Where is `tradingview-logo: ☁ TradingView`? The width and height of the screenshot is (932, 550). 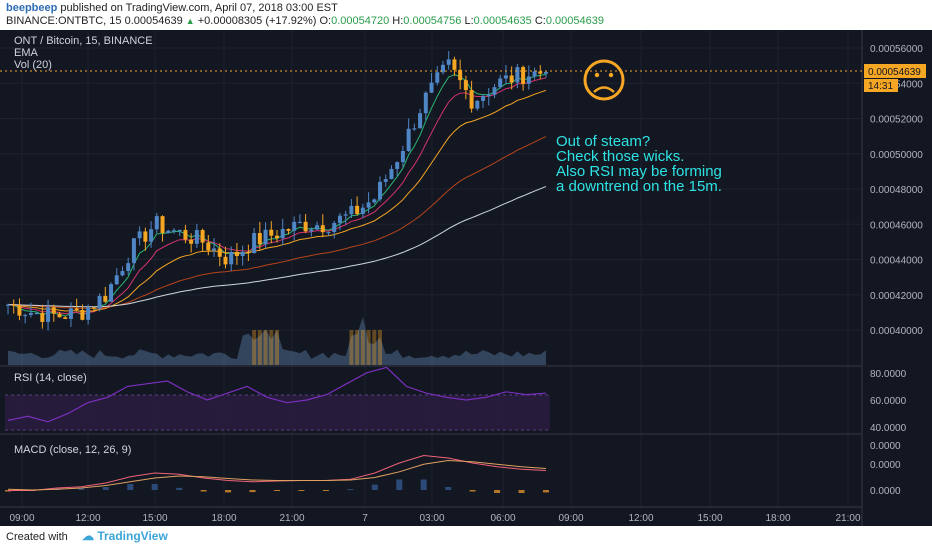 tradingview-logo: ☁ TradingView is located at coordinates (125, 536).